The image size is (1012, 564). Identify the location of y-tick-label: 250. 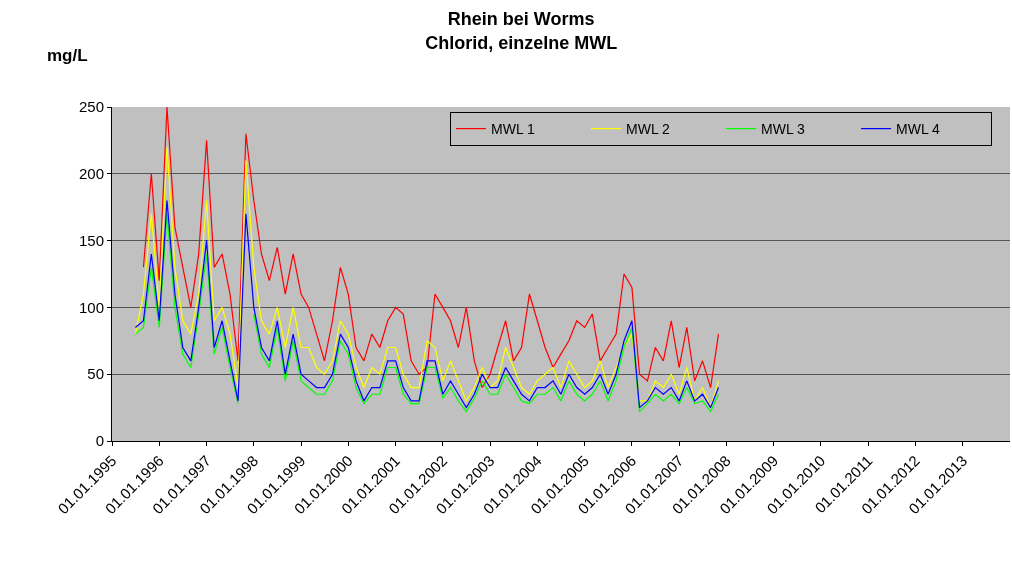
(91, 107).